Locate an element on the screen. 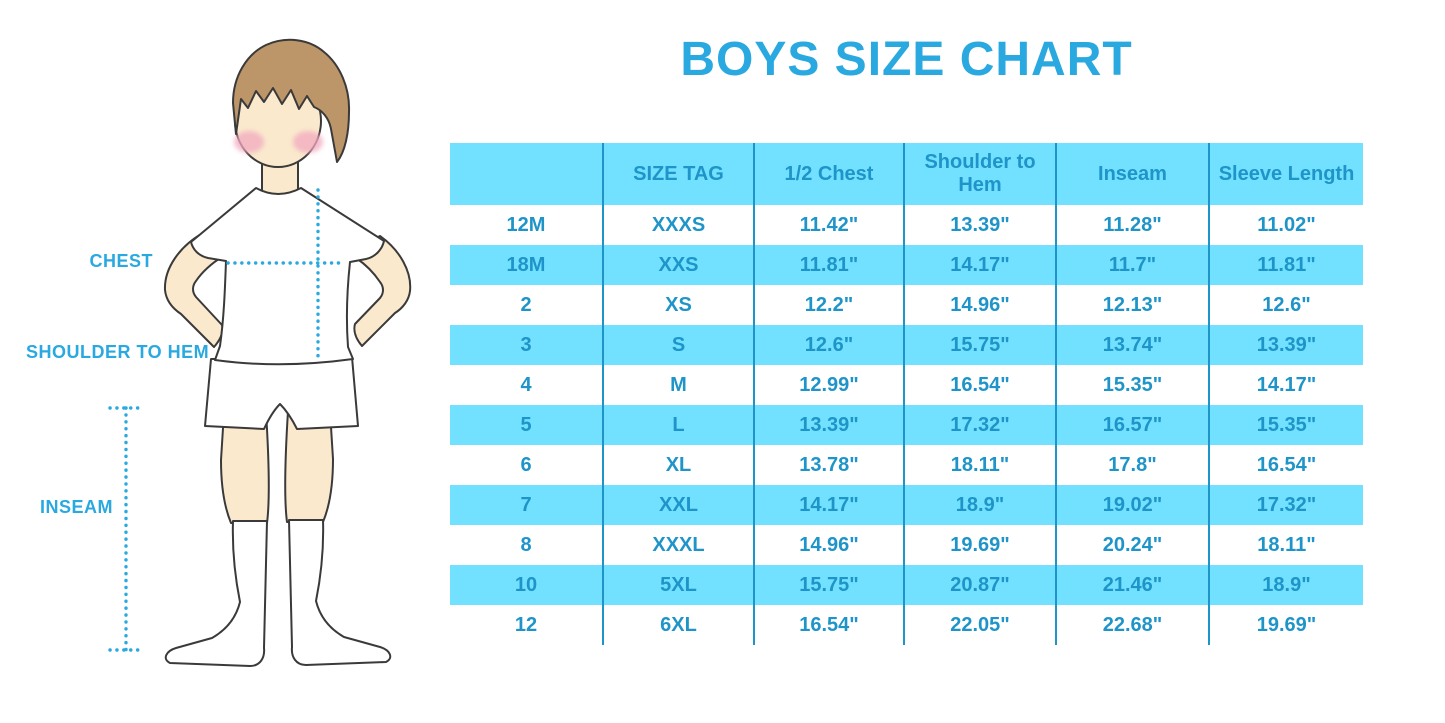  cell-inseam: 15.35" is located at coordinates (1131, 385).